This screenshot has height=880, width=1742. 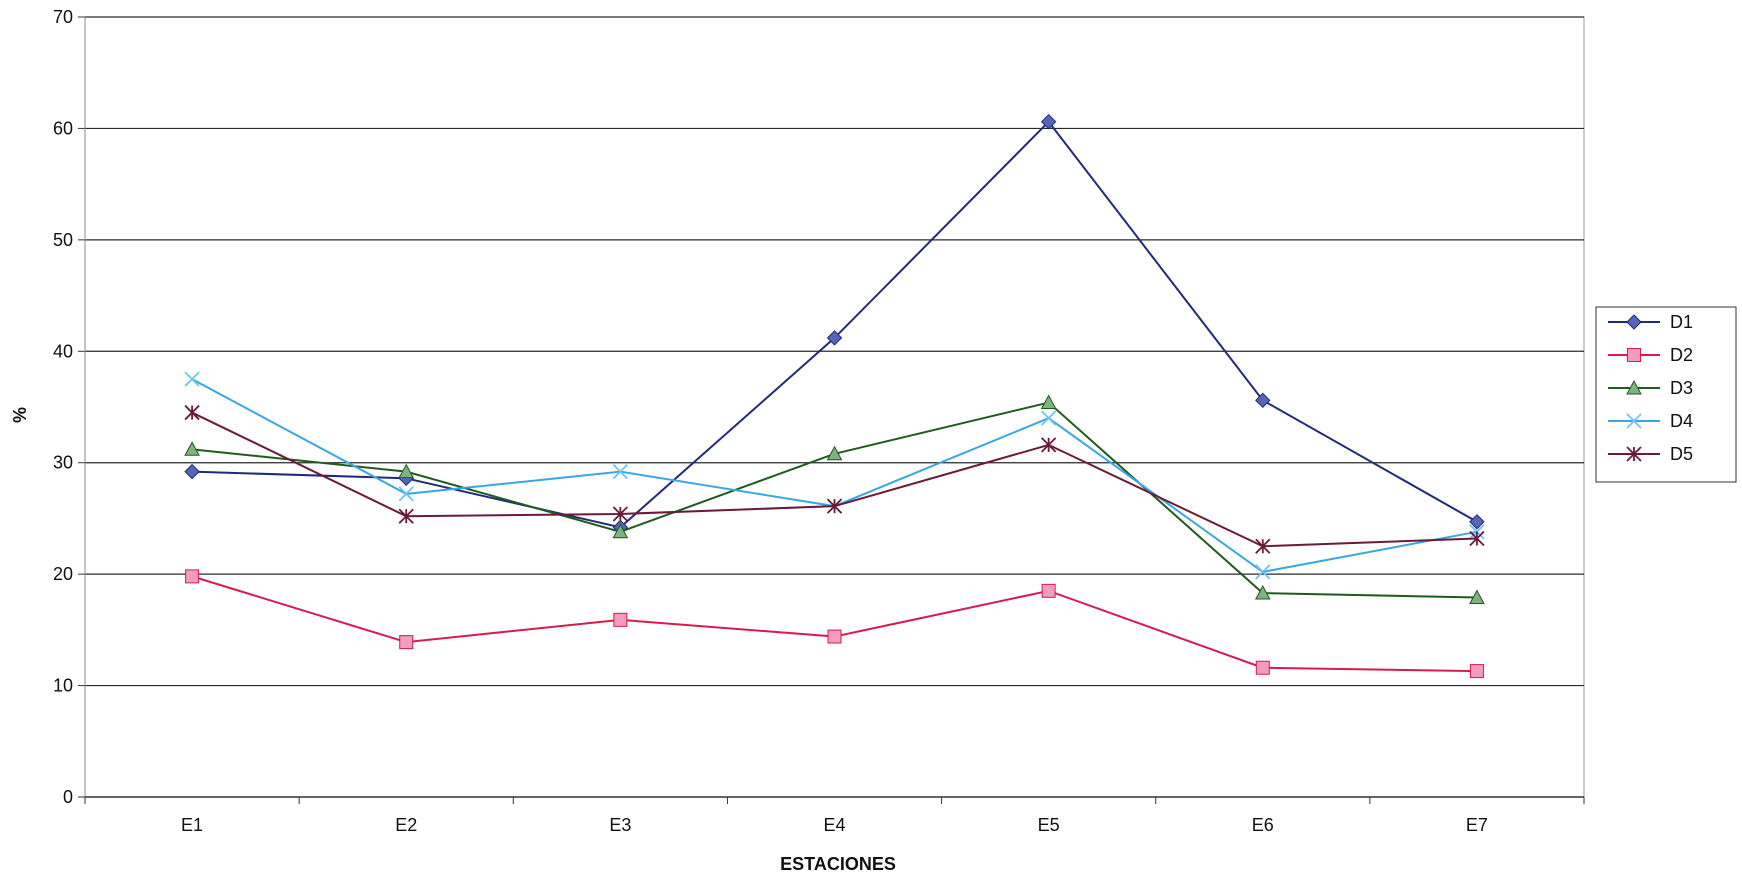 I want to click on y-tick-label-10: 10, so click(x=63, y=686).